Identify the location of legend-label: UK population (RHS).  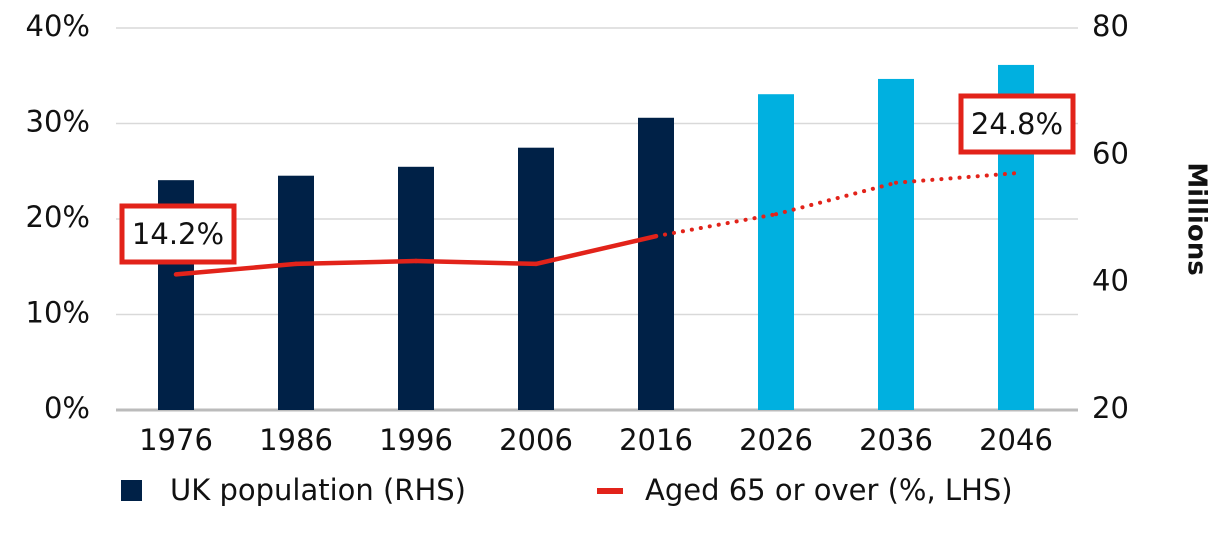
(318, 490).